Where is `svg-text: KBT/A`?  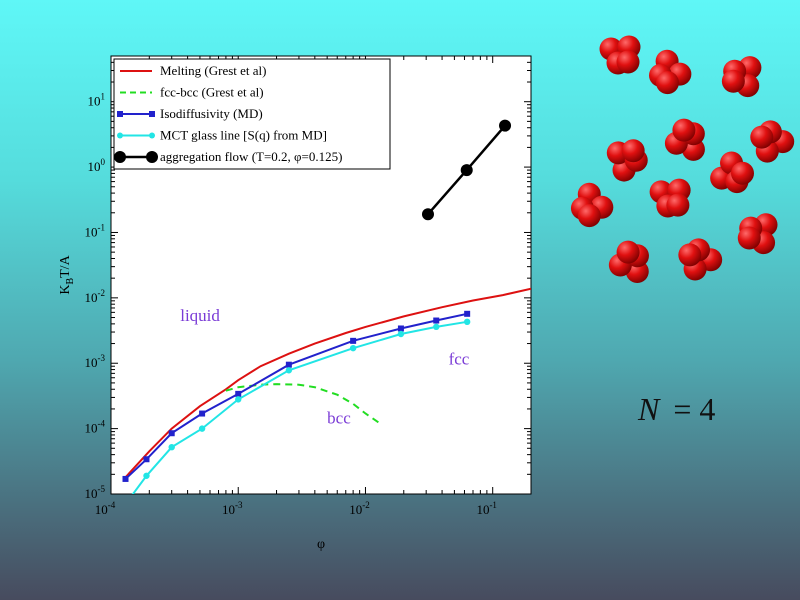
svg-text: KBT/A is located at coordinates (67, 274).